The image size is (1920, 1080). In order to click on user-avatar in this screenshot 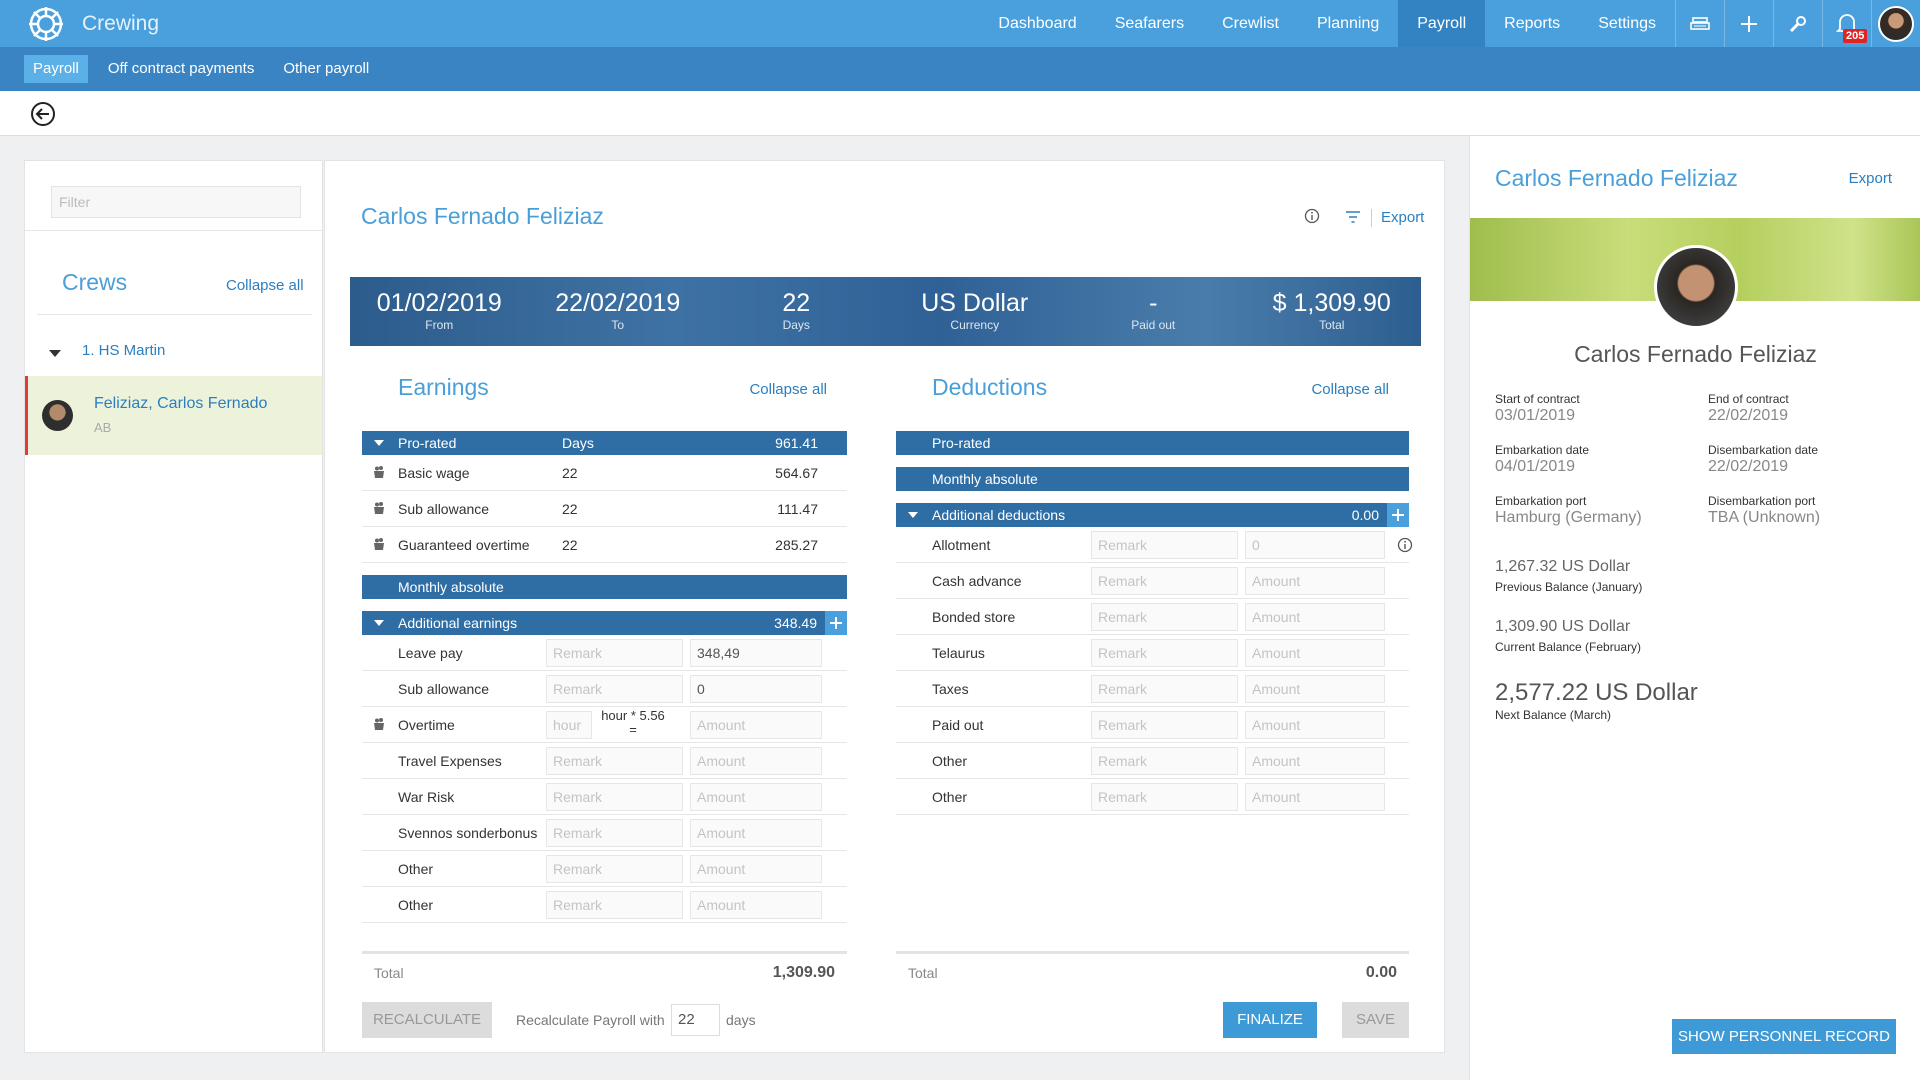, I will do `click(1895, 23)`.